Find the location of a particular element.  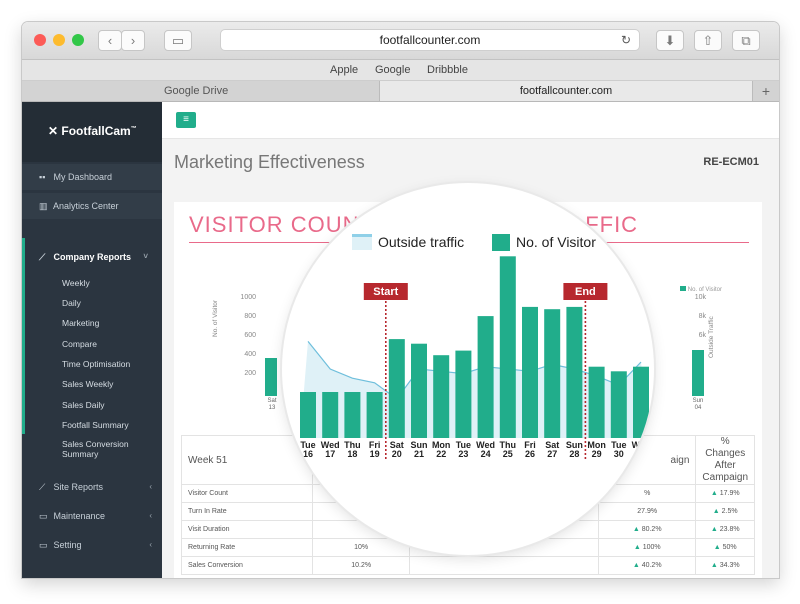

x-tick-date: 29 is located at coordinates (597, 454).